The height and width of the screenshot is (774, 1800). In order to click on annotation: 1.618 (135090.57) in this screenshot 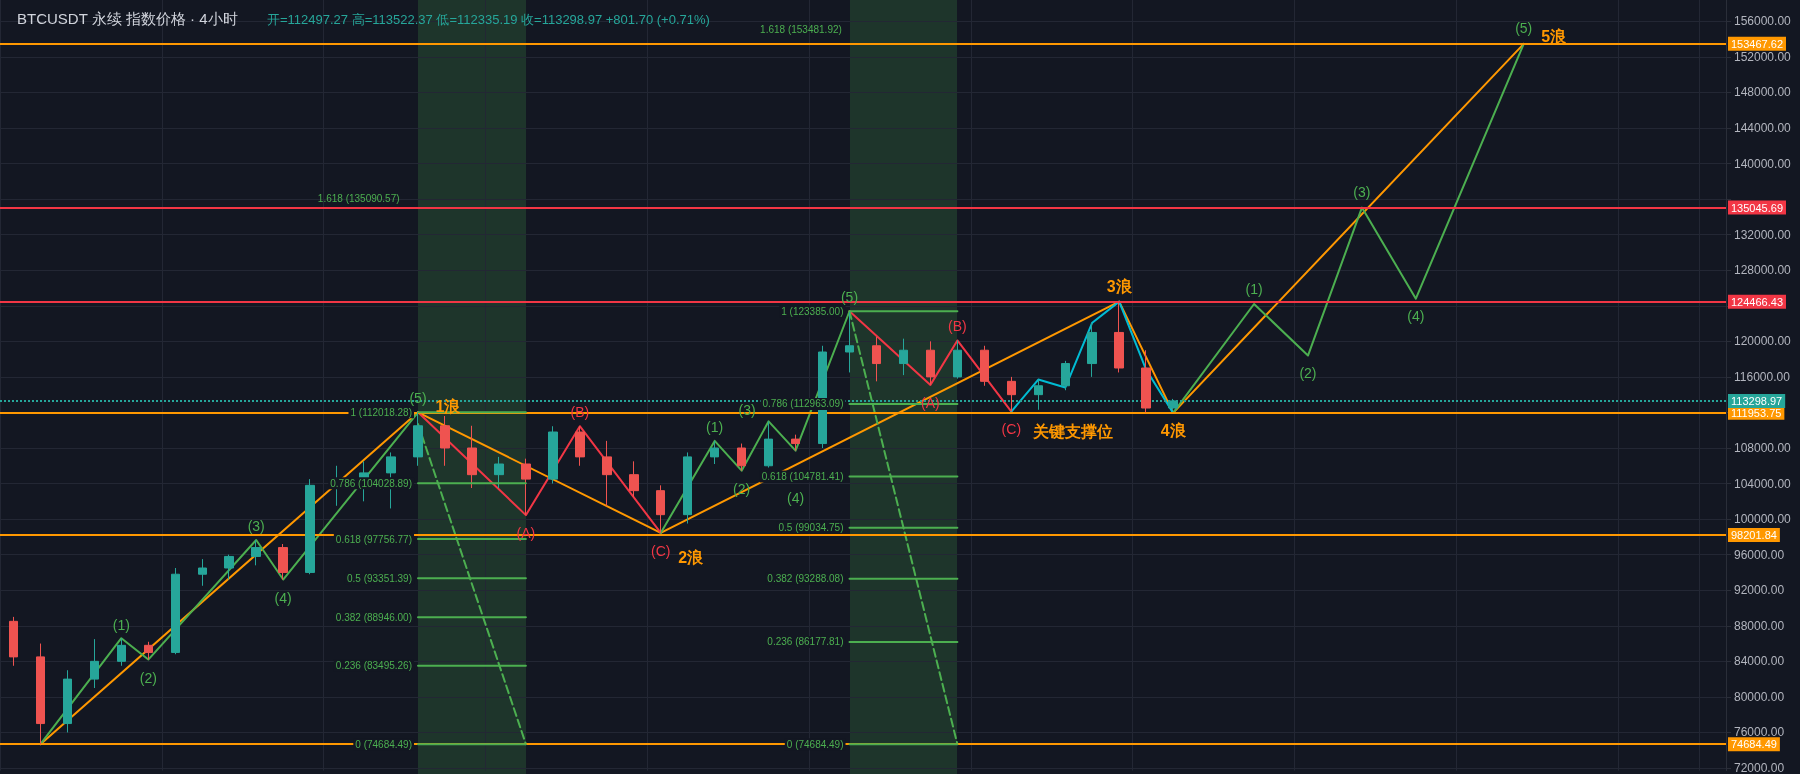, I will do `click(358, 198)`.